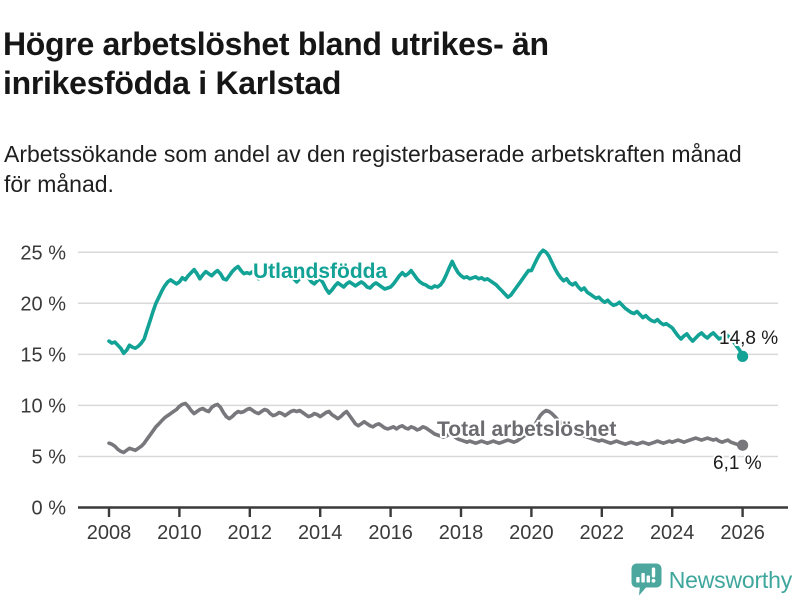 The image size is (800, 600). I want to click on series-label-utlandsfodda: Utlandsfödda, so click(320, 271).